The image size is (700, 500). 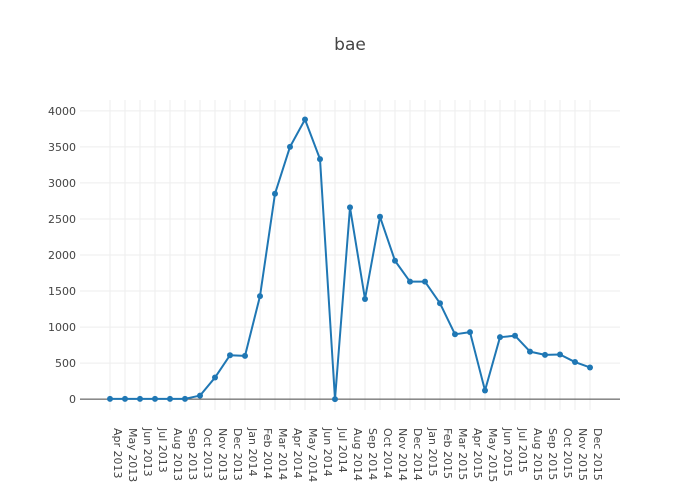 I want to click on x-tick-label: Jun 2013, so click(x=147, y=452).